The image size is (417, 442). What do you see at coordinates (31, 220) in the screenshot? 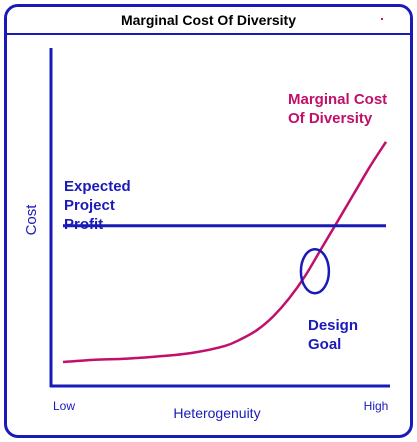
I see `y-axis-label: Cost` at bounding box center [31, 220].